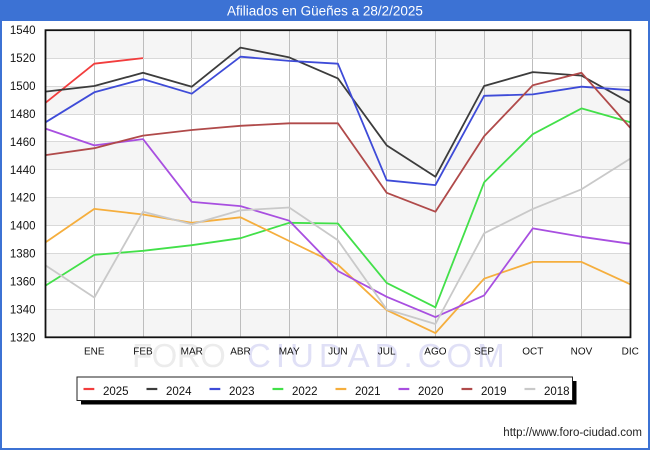  What do you see at coordinates (94, 352) in the screenshot?
I see `svg-text: ENE` at bounding box center [94, 352].